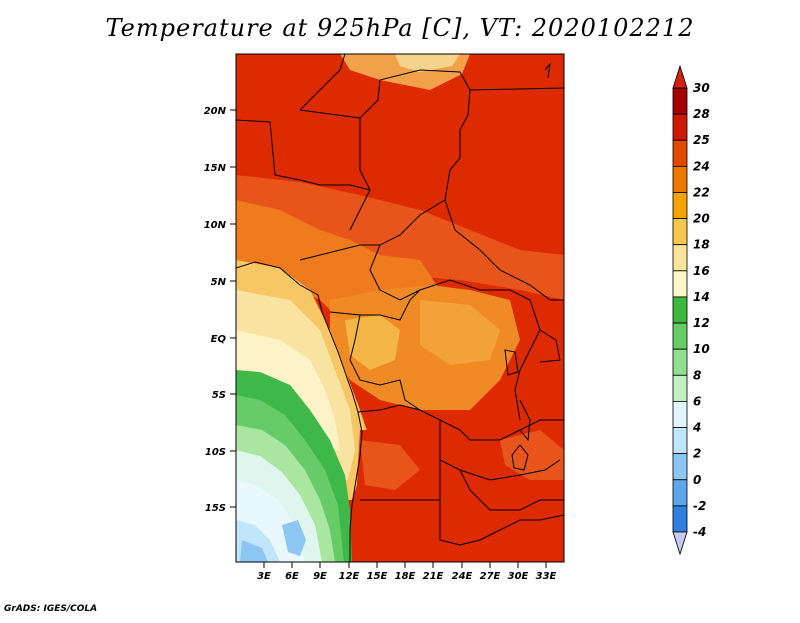 Image resolution: width=800 pixels, height=623 pixels. I want to click on colorbar-label: 18, so click(701, 245).